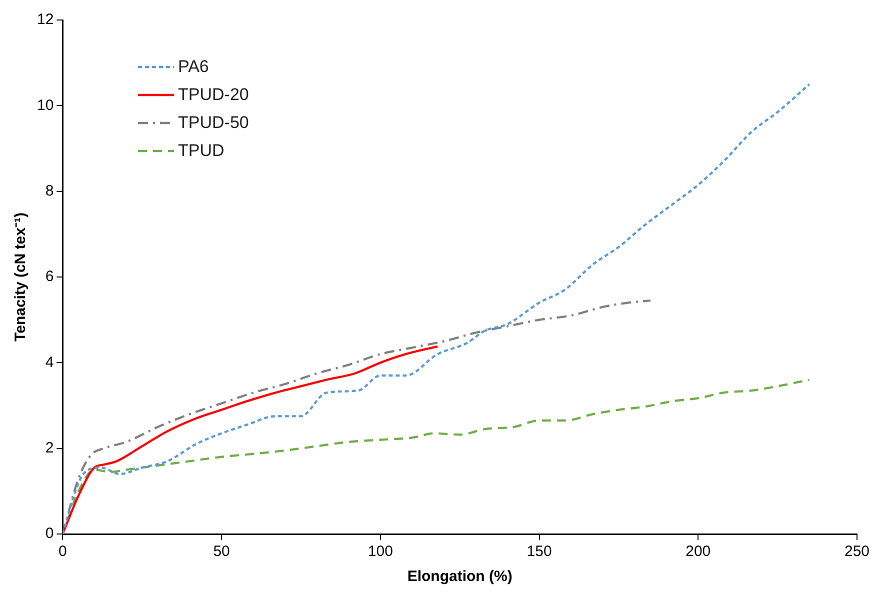 This screenshot has width=885, height=598. I want to click on x-tick-label: 0, so click(62, 551).